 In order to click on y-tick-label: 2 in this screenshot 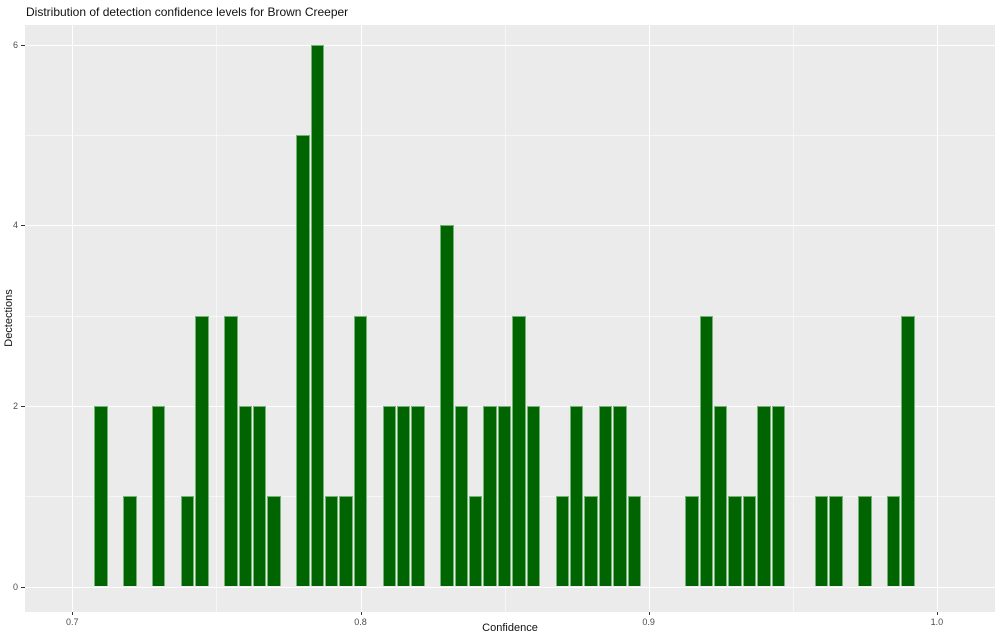, I will do `click(15, 405)`.